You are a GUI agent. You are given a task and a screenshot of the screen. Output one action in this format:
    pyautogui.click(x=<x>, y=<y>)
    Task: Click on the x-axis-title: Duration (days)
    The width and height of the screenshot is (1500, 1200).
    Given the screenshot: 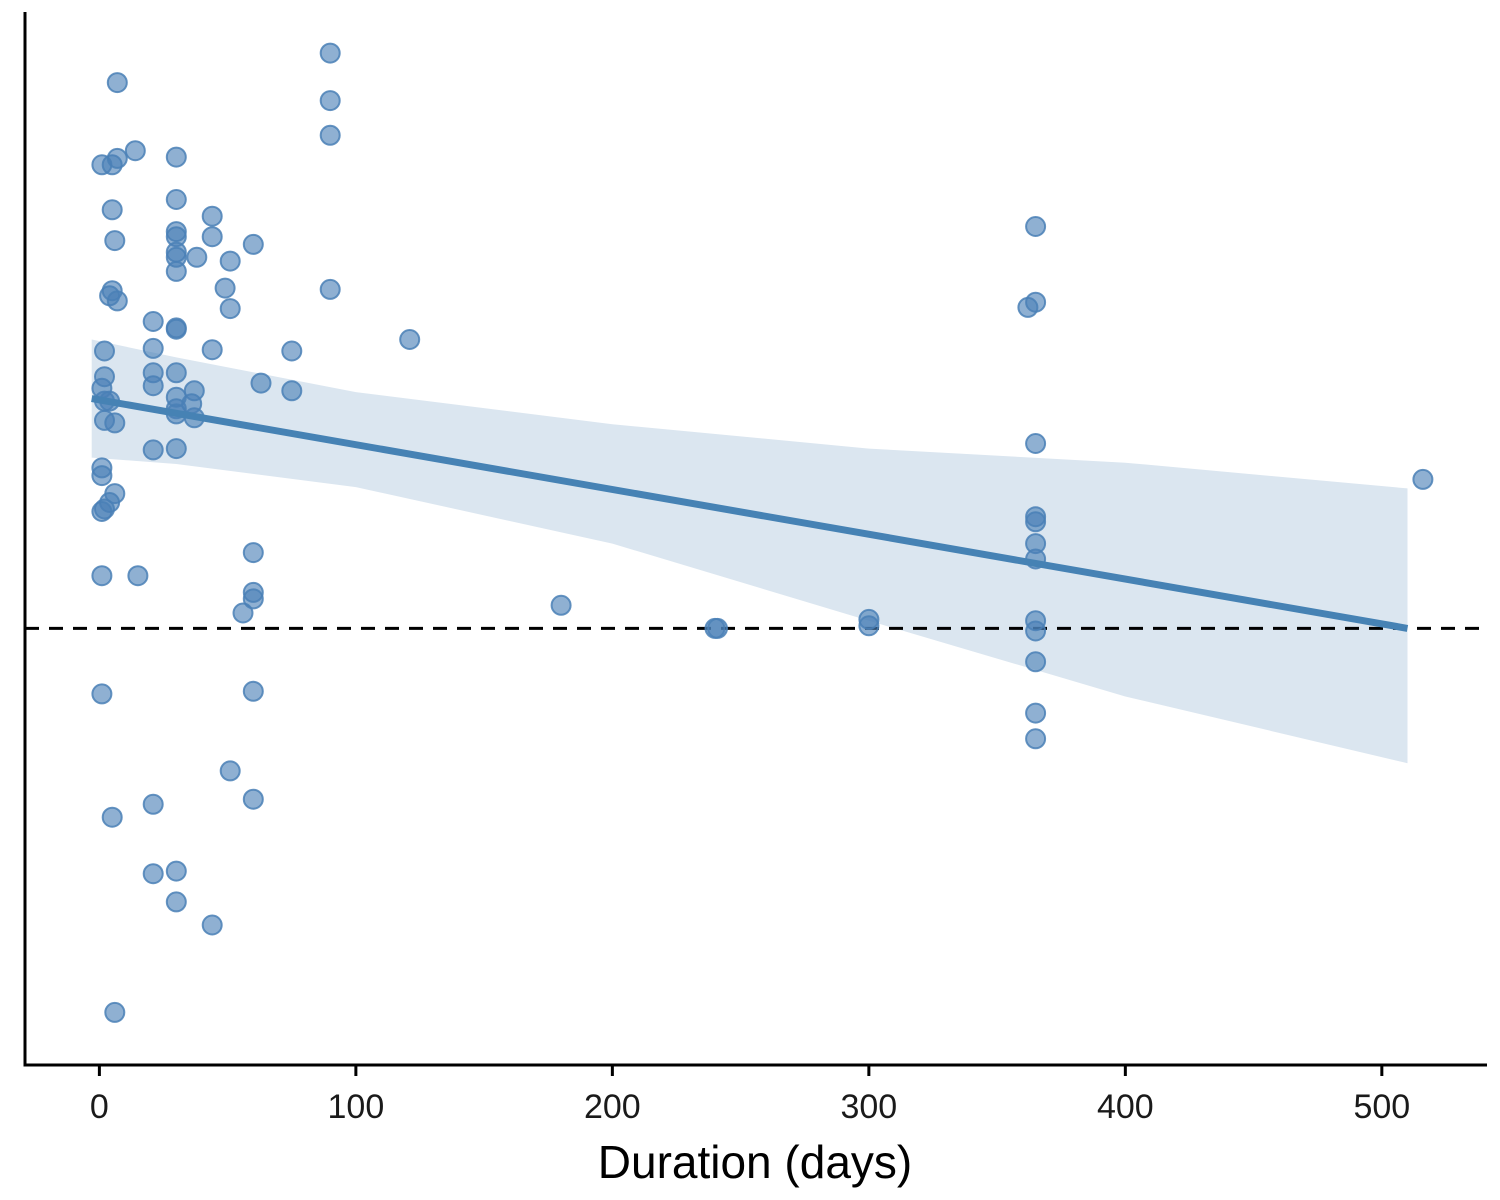 What is the action you would take?
    pyautogui.click(x=755, y=1162)
    